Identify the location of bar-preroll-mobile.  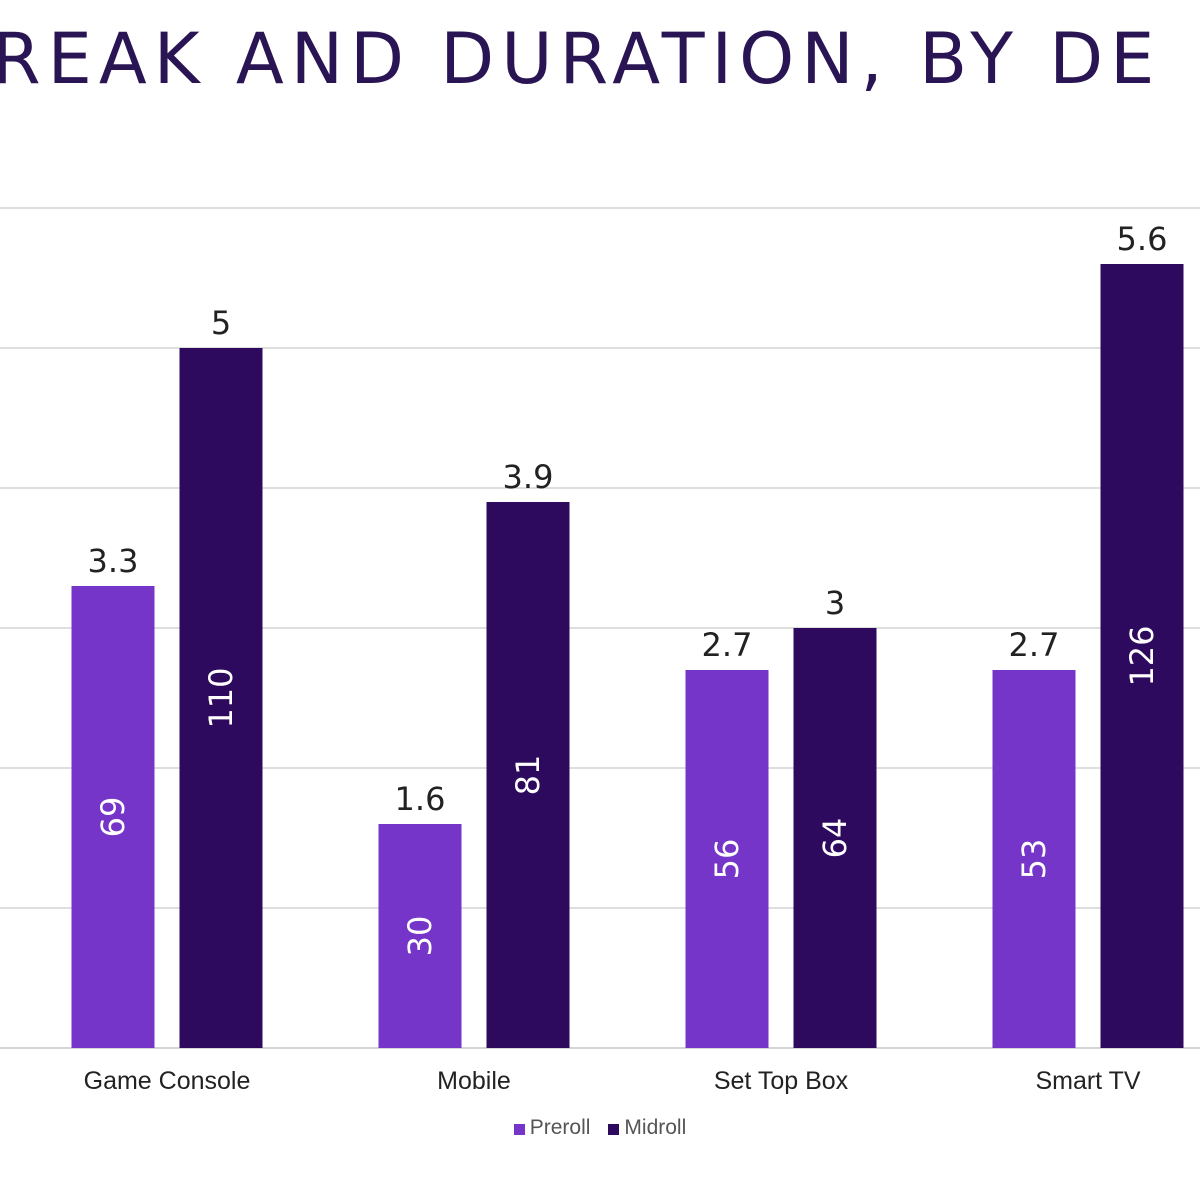
(420, 936).